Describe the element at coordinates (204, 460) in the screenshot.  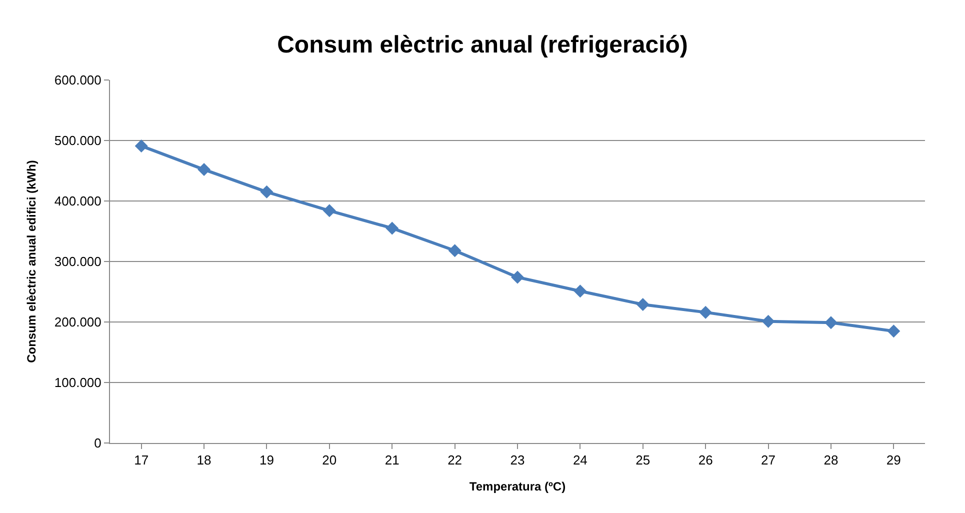
I see `x-tick-label: 18` at that location.